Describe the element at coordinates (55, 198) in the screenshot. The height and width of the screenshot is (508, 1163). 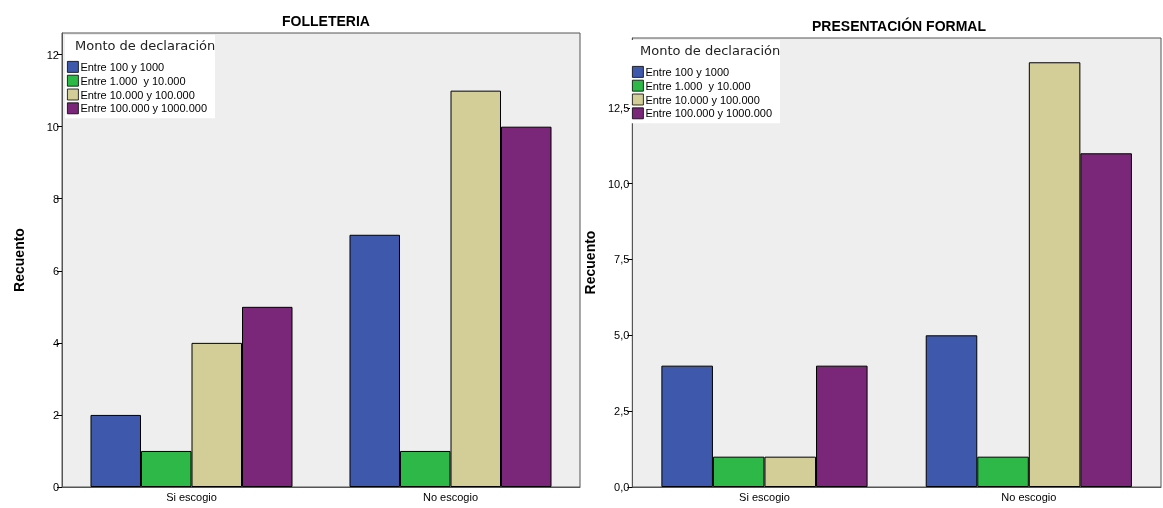
I see `y-tick-label: 8` at that location.